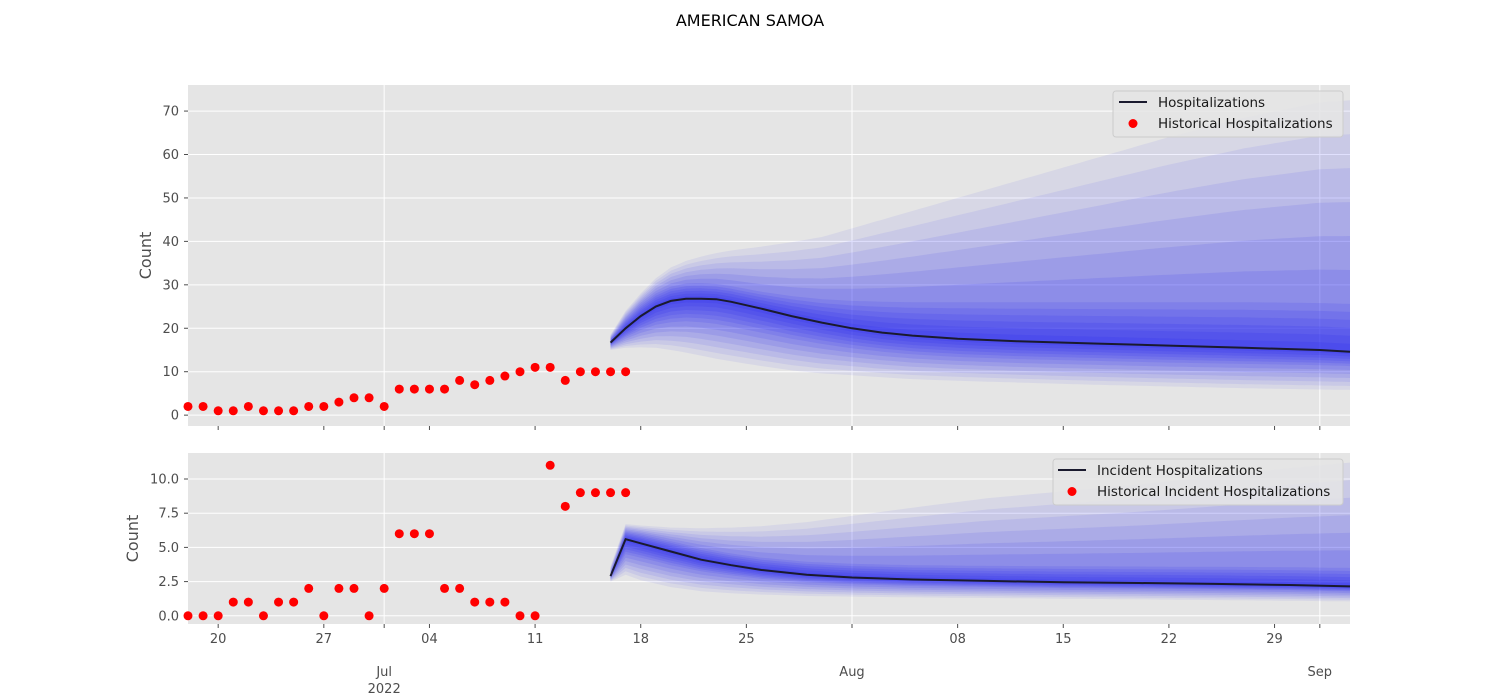 This screenshot has height=700, width=1500. What do you see at coordinates (170, 285) in the screenshot?
I see `y-tick-label: 30` at bounding box center [170, 285].